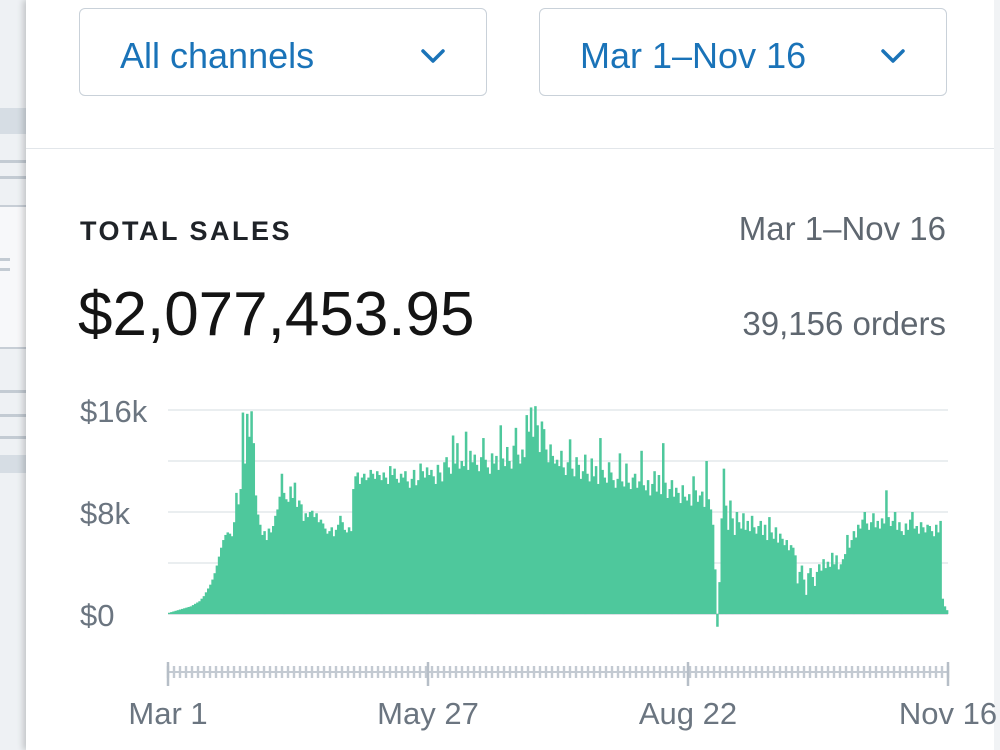 Image resolution: width=1000 pixels, height=750 pixels. What do you see at coordinates (217, 55) in the screenshot?
I see `channel-select-value: All channels` at bounding box center [217, 55].